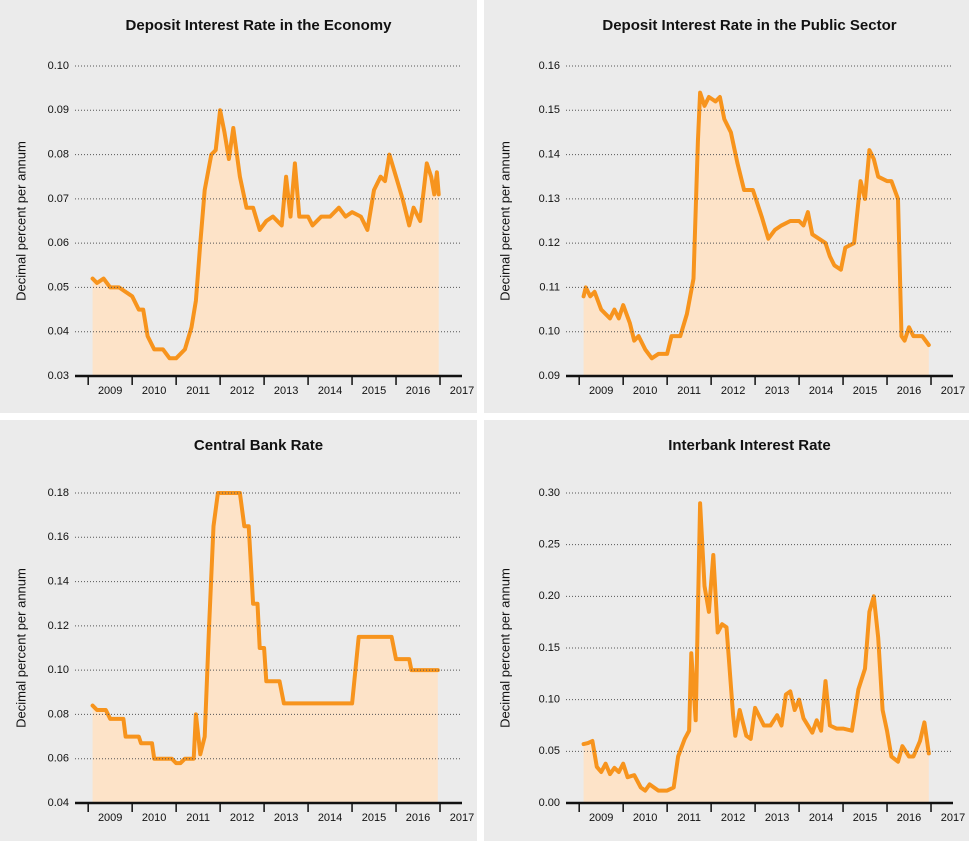 This screenshot has width=969, height=841. I want to click on y-tick-label: 0.03, so click(58, 376).